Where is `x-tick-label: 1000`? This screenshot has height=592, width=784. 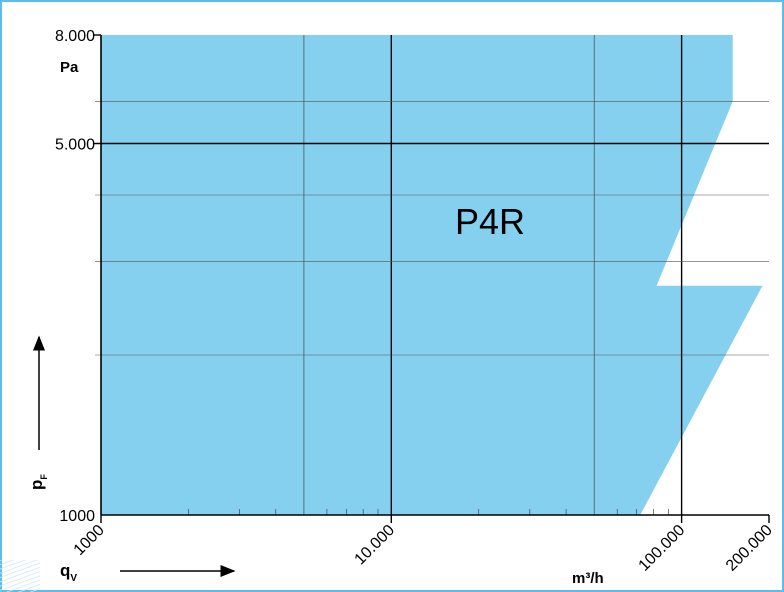 x-tick-label: 1000 is located at coordinates (89, 540).